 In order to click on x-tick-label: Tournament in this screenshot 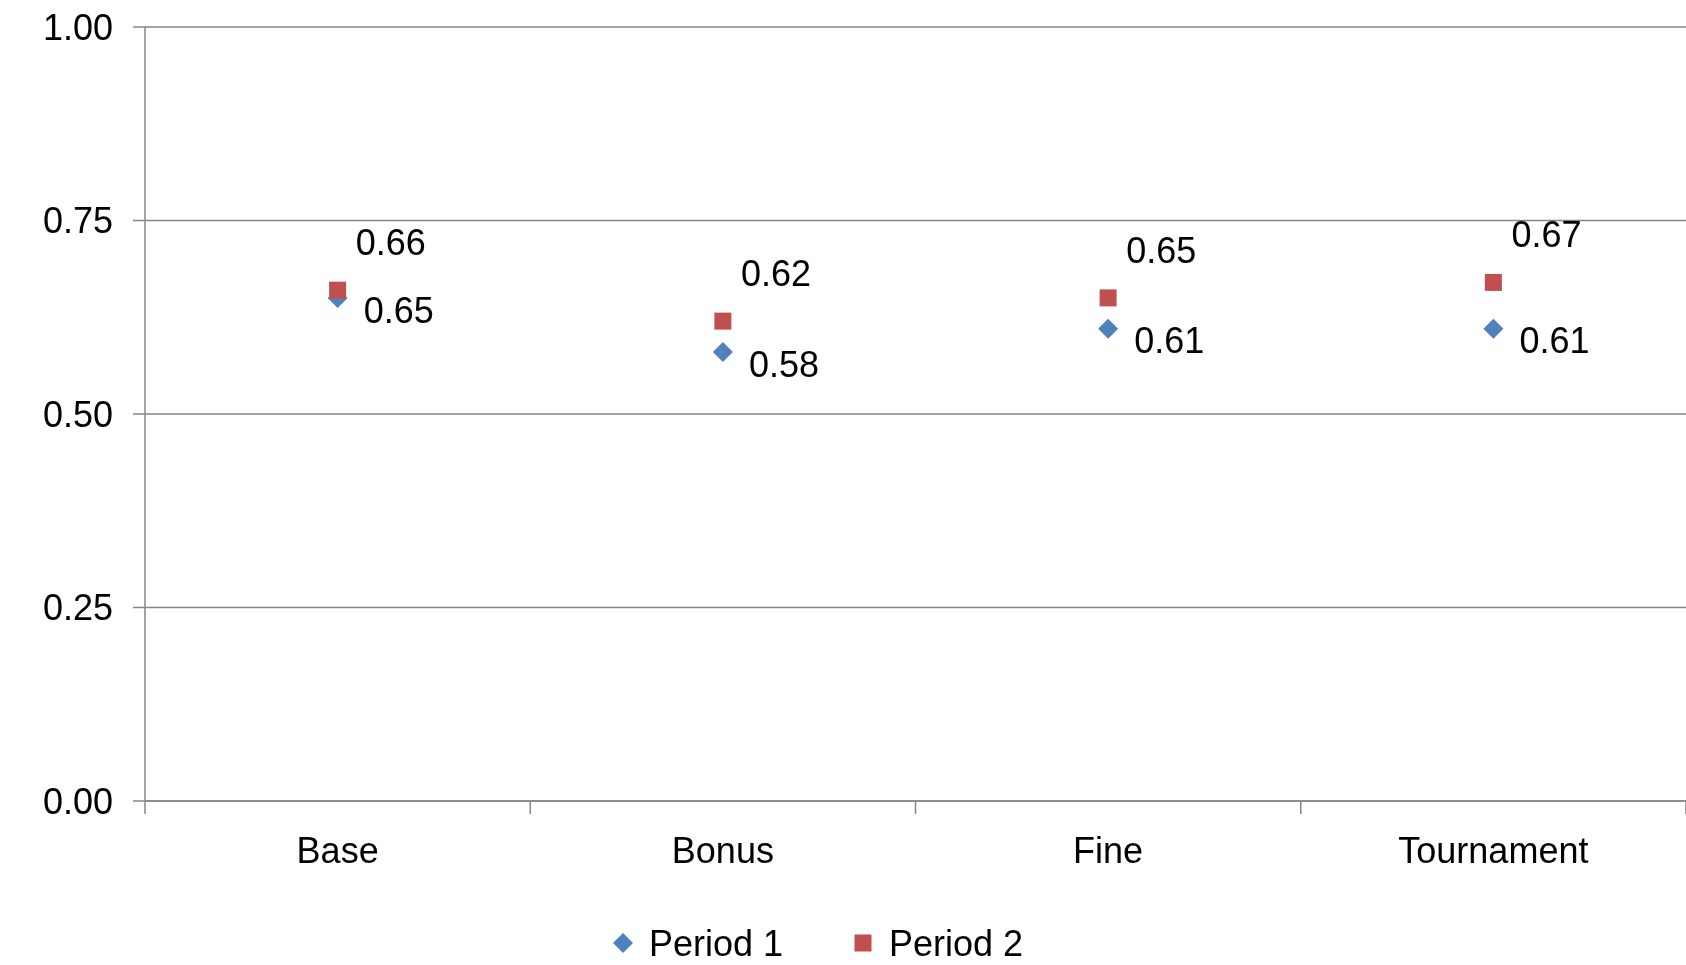, I will do `click(1493, 850)`.